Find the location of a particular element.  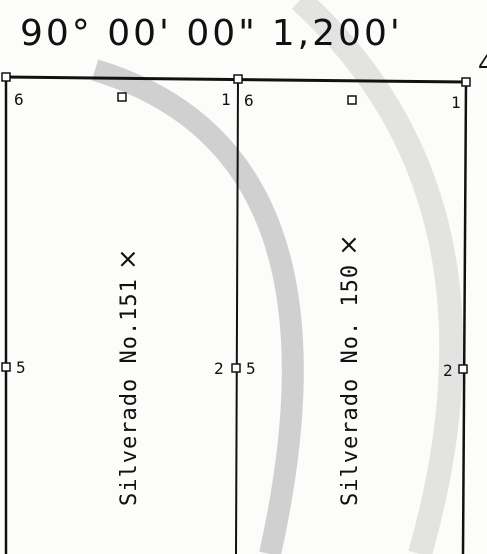

claim-name-text: Silverado No. 150 is located at coordinates (350, 384).